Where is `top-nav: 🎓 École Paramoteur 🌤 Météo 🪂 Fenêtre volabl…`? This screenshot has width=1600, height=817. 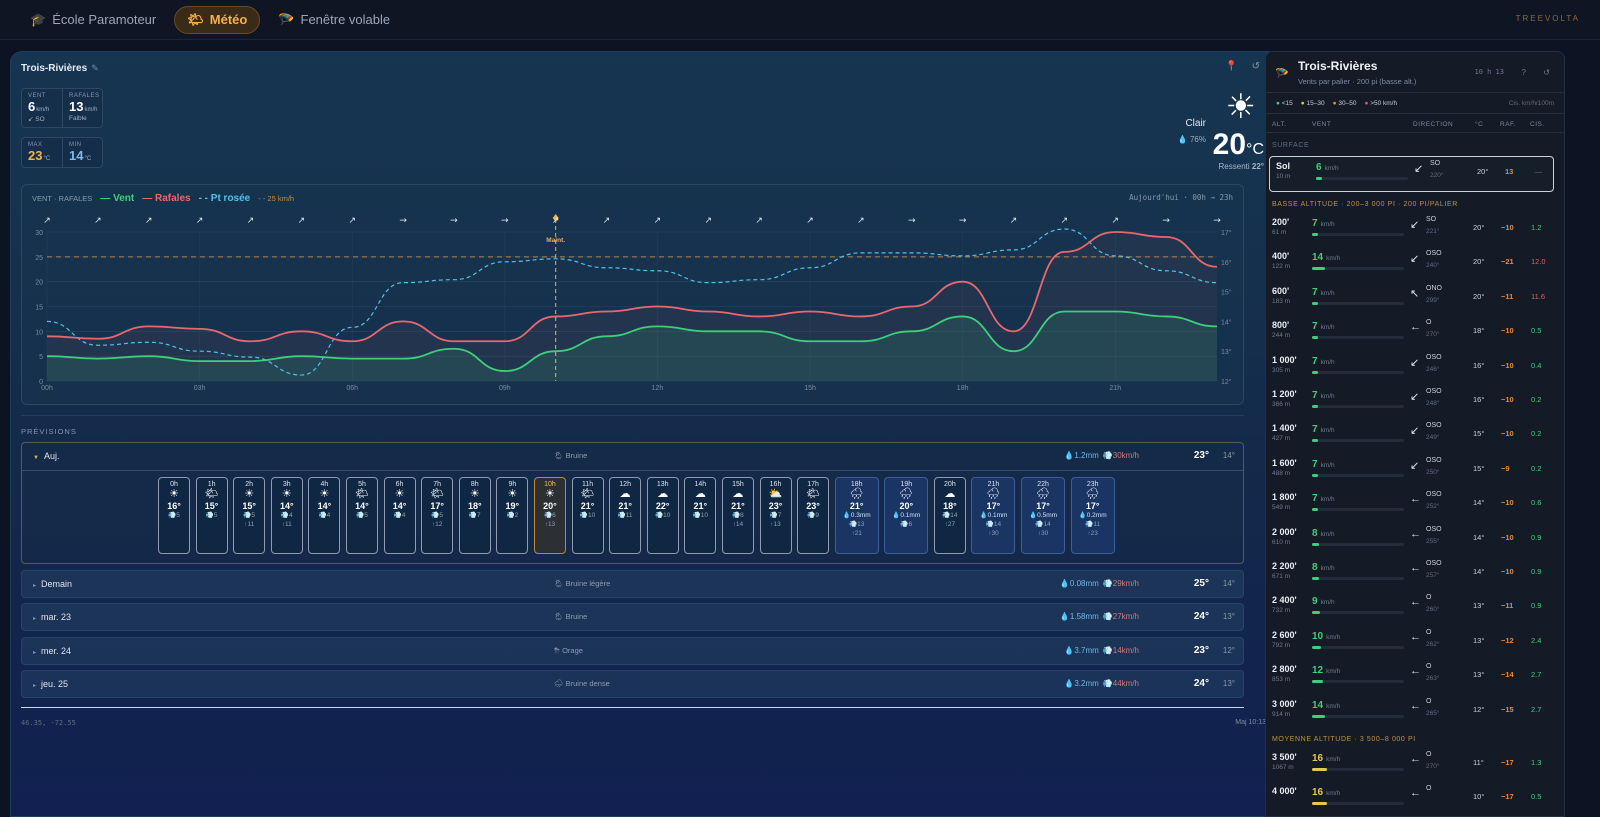 top-nav: 🎓 École Paramoteur 🌤 Météo 🪂 Fenêtre volabl… is located at coordinates (800, 20).